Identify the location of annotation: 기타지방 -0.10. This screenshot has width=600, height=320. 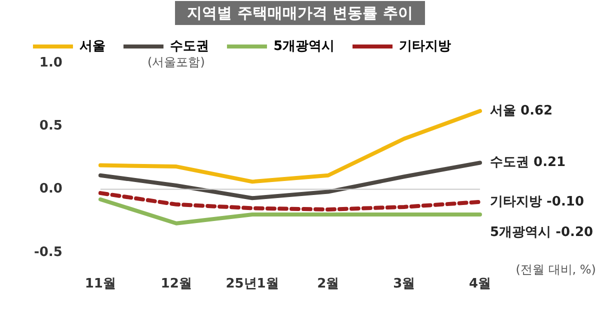
(537, 202).